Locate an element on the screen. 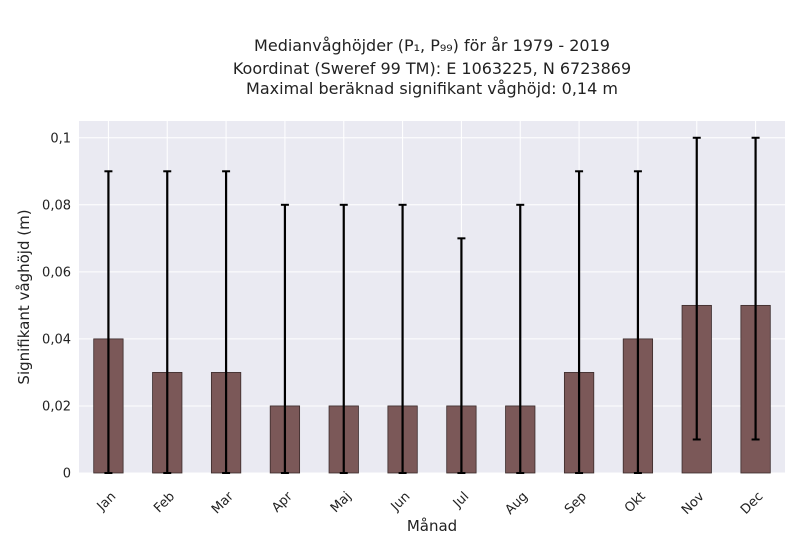  y-tick-label: 0,08 is located at coordinates (56, 205).